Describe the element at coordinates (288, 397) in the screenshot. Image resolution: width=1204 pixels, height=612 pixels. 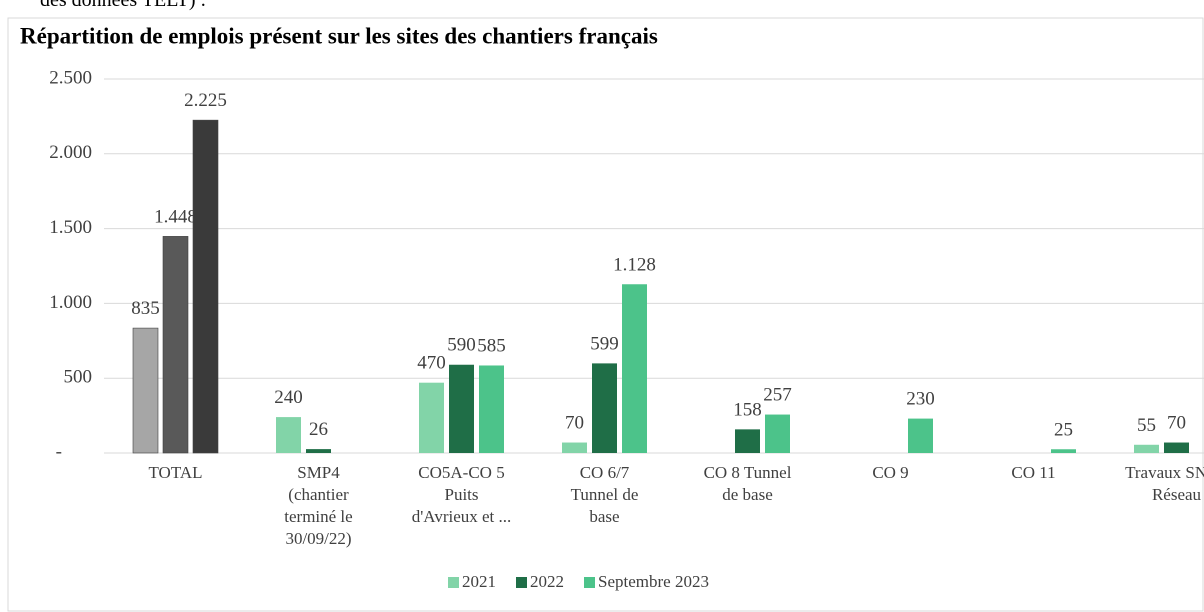
I see `data-label: 240` at that location.